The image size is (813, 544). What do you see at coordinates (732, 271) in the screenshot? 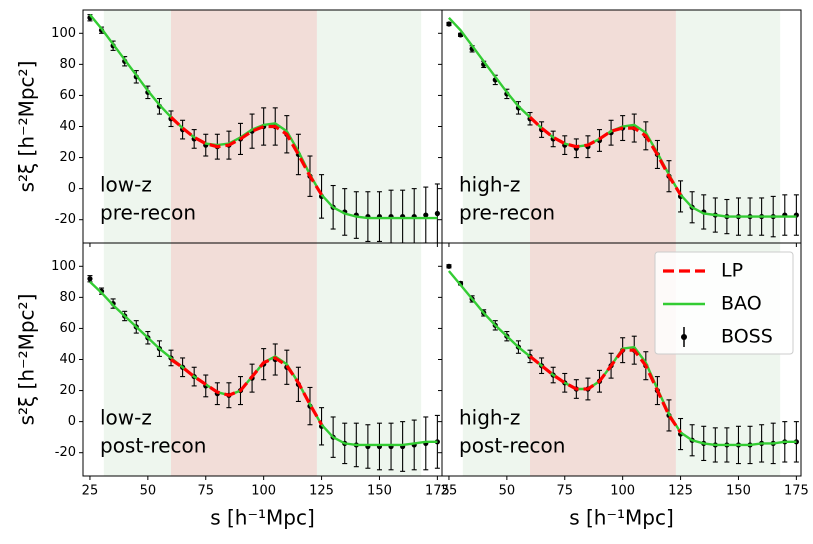
I see `legend-label: LP` at bounding box center [732, 271].